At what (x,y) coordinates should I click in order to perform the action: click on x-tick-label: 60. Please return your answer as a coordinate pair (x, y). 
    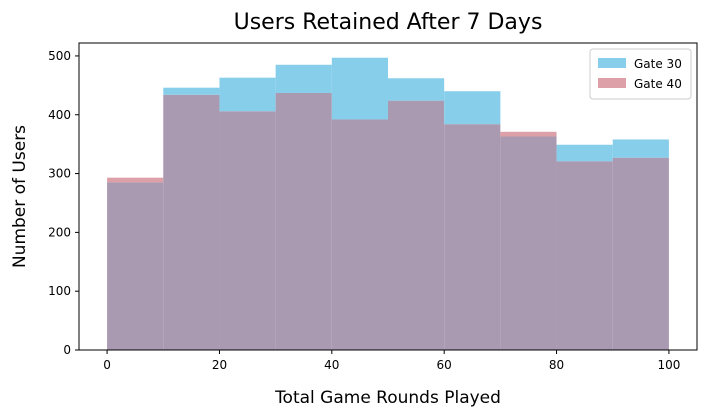
    Looking at the image, I should click on (444, 365).